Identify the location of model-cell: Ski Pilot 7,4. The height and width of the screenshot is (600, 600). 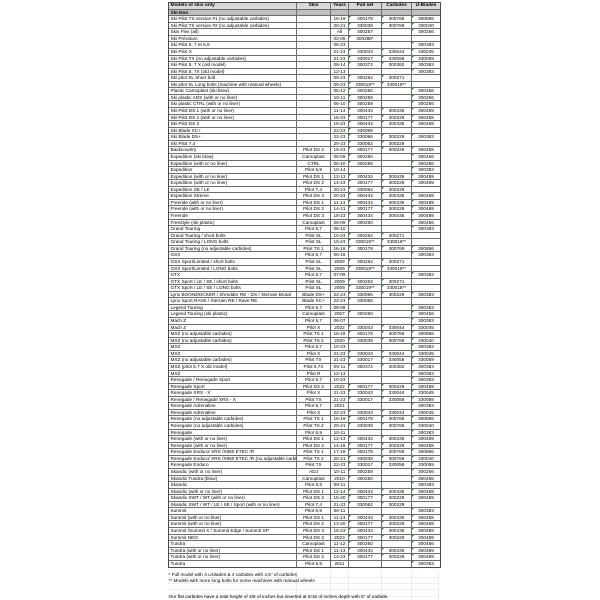
(233, 143).